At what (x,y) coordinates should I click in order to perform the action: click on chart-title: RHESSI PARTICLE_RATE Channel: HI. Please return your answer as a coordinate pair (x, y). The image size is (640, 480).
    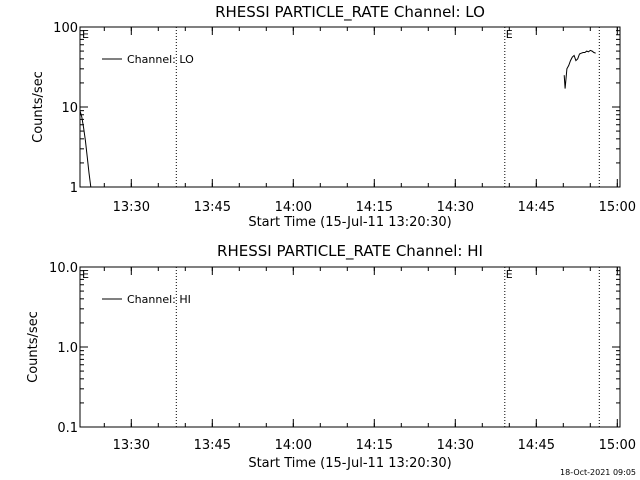
    Looking at the image, I should click on (350, 251).